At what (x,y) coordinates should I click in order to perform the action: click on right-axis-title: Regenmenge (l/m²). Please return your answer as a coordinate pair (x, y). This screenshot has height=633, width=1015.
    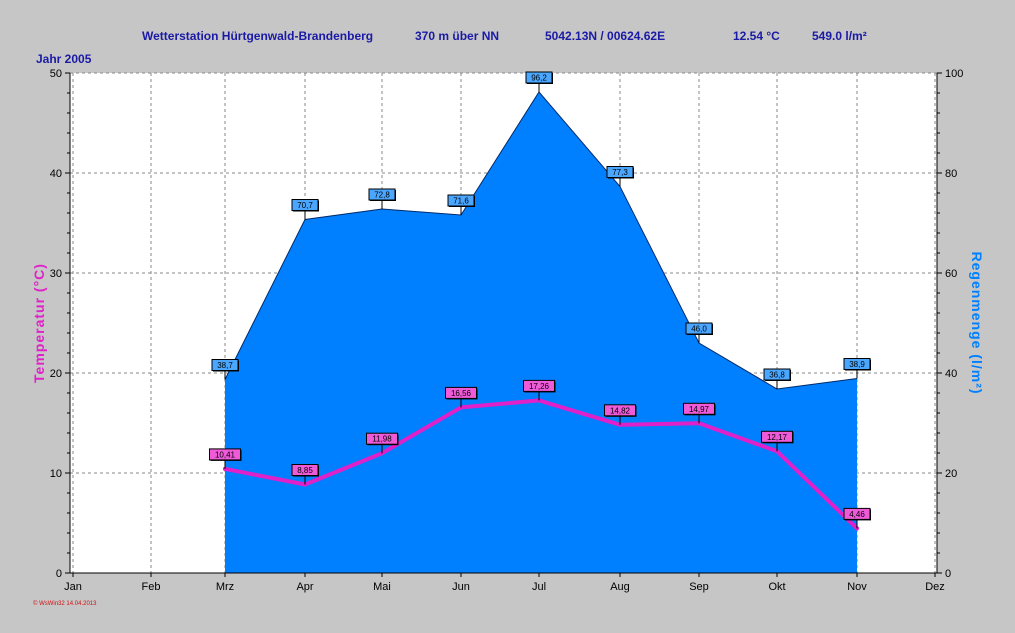
    Looking at the image, I should click on (977, 322).